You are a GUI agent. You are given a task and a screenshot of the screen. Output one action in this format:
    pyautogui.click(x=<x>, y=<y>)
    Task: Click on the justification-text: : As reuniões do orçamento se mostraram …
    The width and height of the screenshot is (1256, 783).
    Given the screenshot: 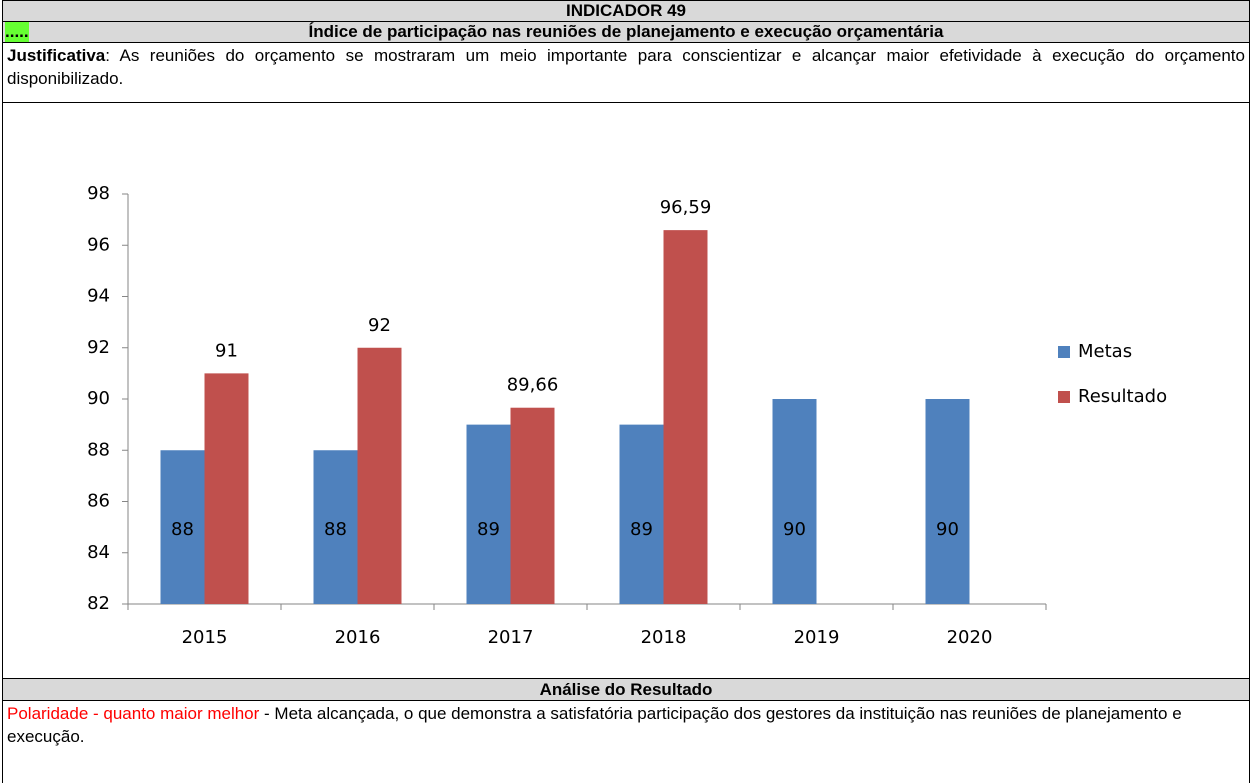 What is the action you would take?
    pyautogui.click(x=626, y=67)
    